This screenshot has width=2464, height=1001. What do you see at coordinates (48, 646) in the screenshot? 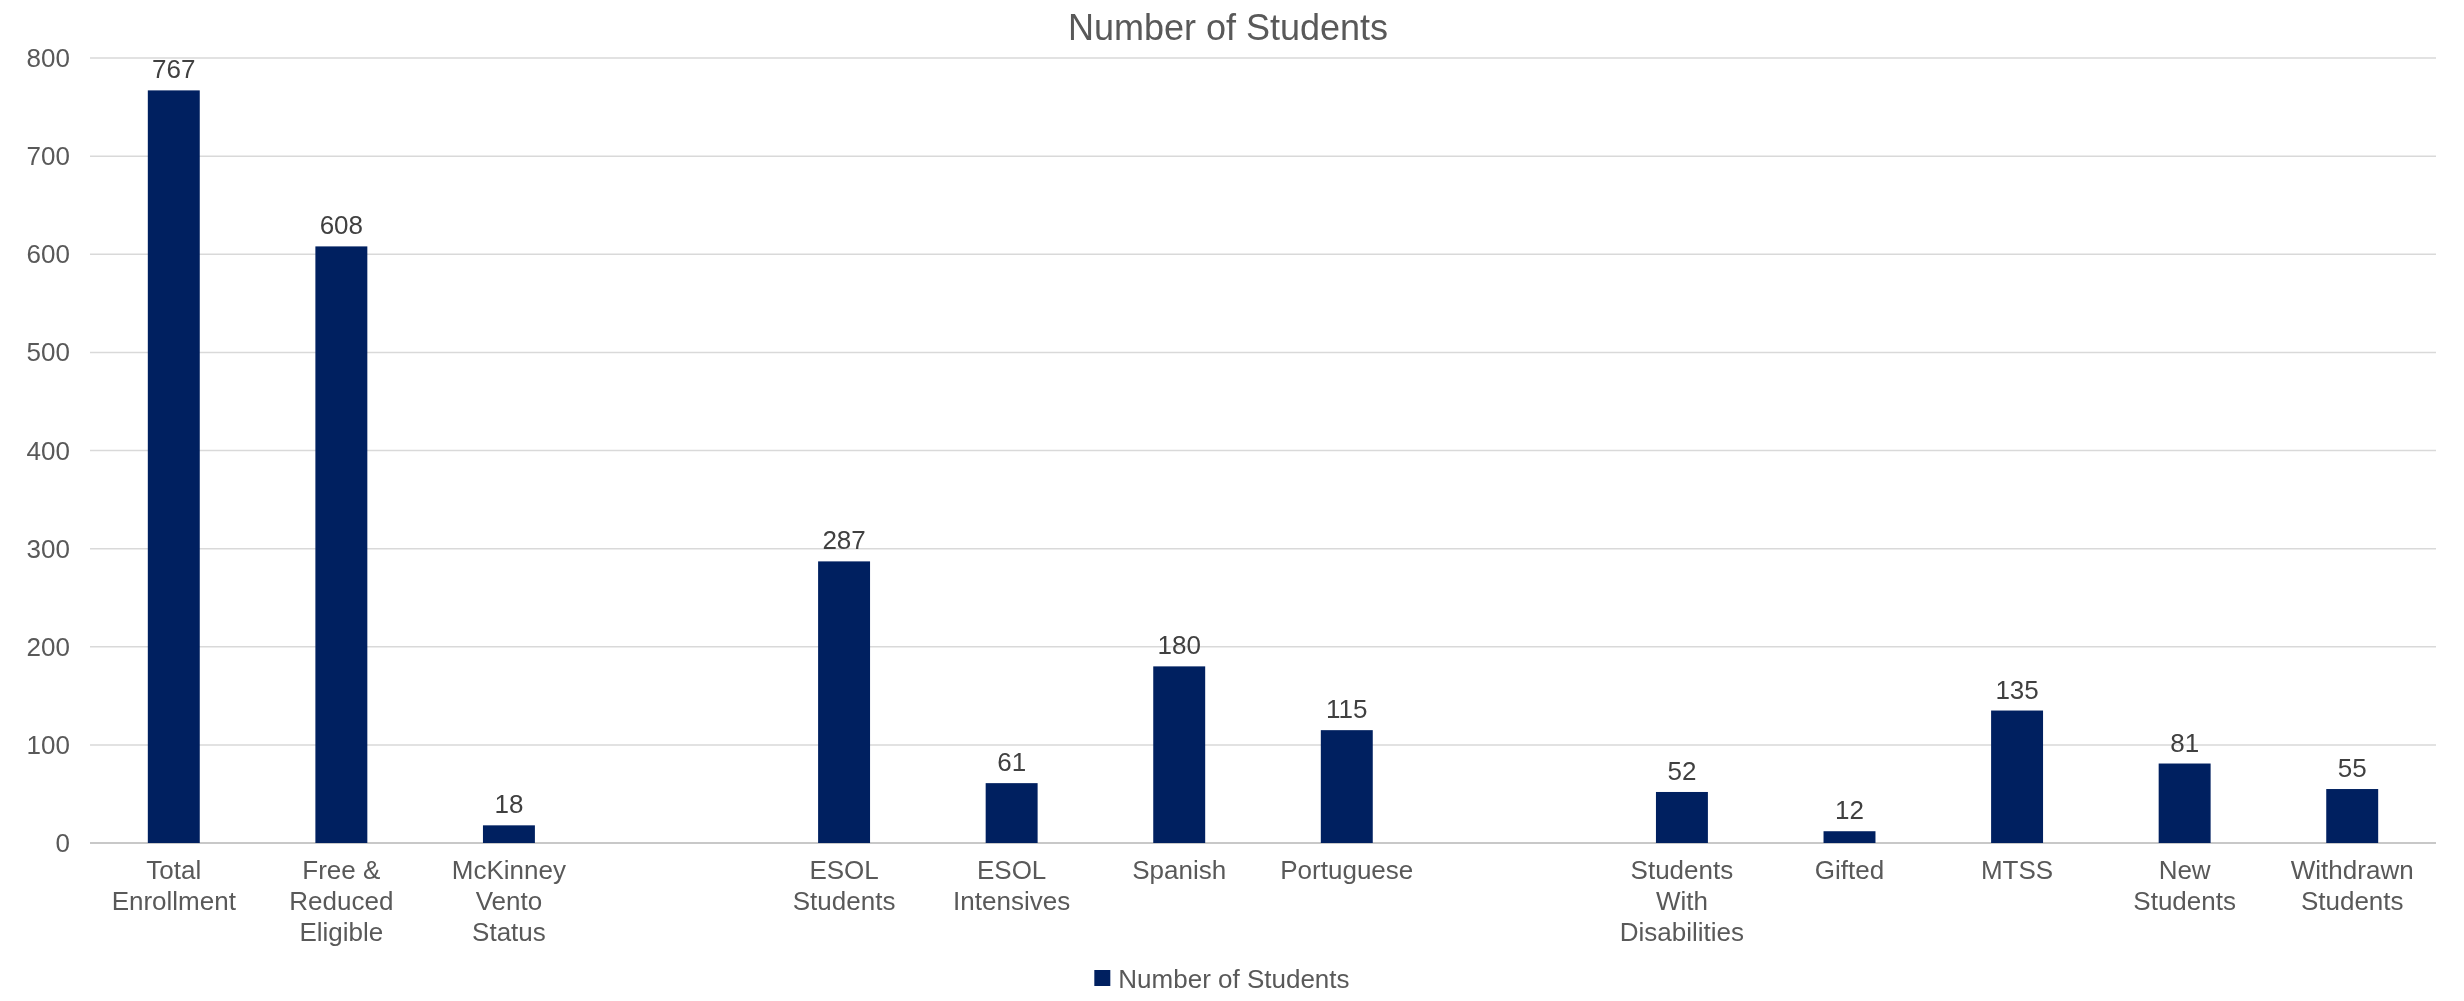
I see `y-tick-label: 200` at bounding box center [48, 646].